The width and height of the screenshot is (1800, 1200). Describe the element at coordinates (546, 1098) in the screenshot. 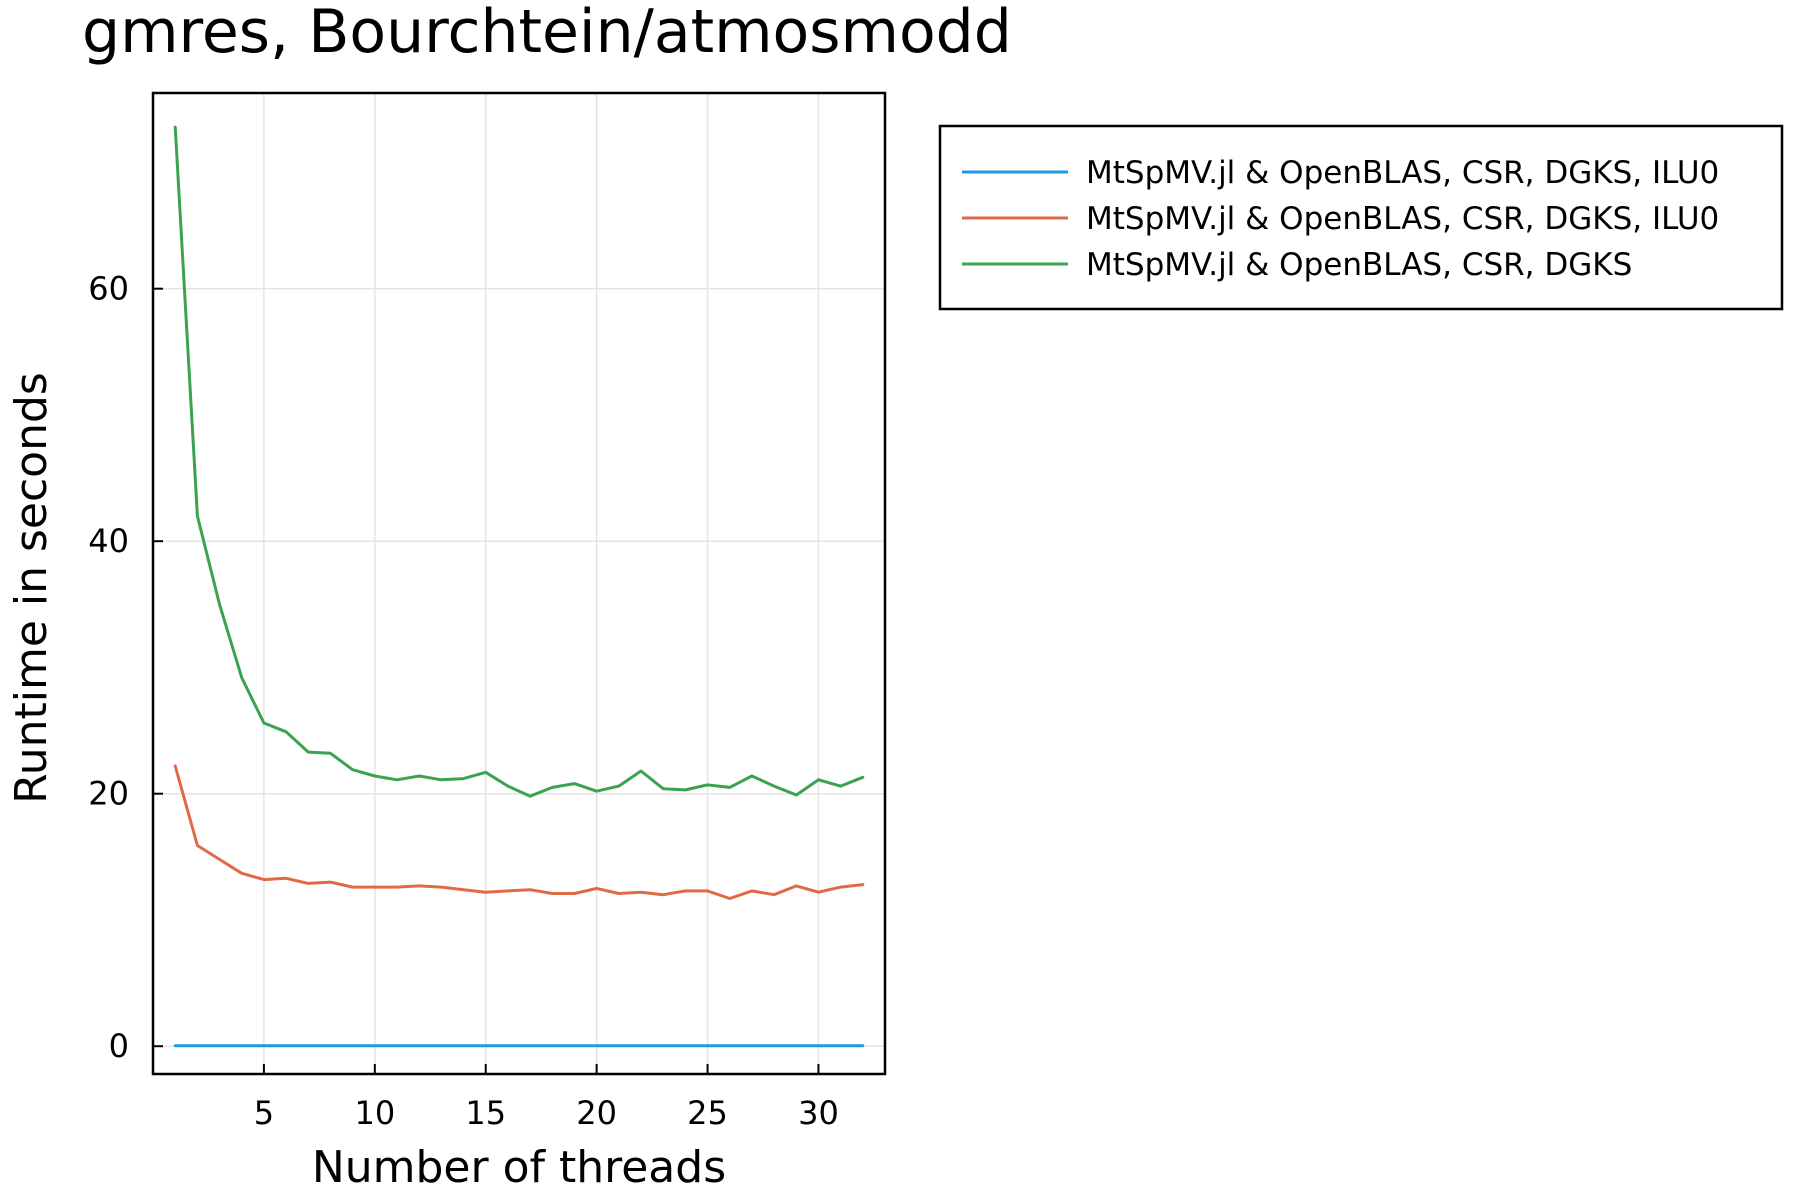

I see `x-axis: 5 10 15 20 25 30` at that location.